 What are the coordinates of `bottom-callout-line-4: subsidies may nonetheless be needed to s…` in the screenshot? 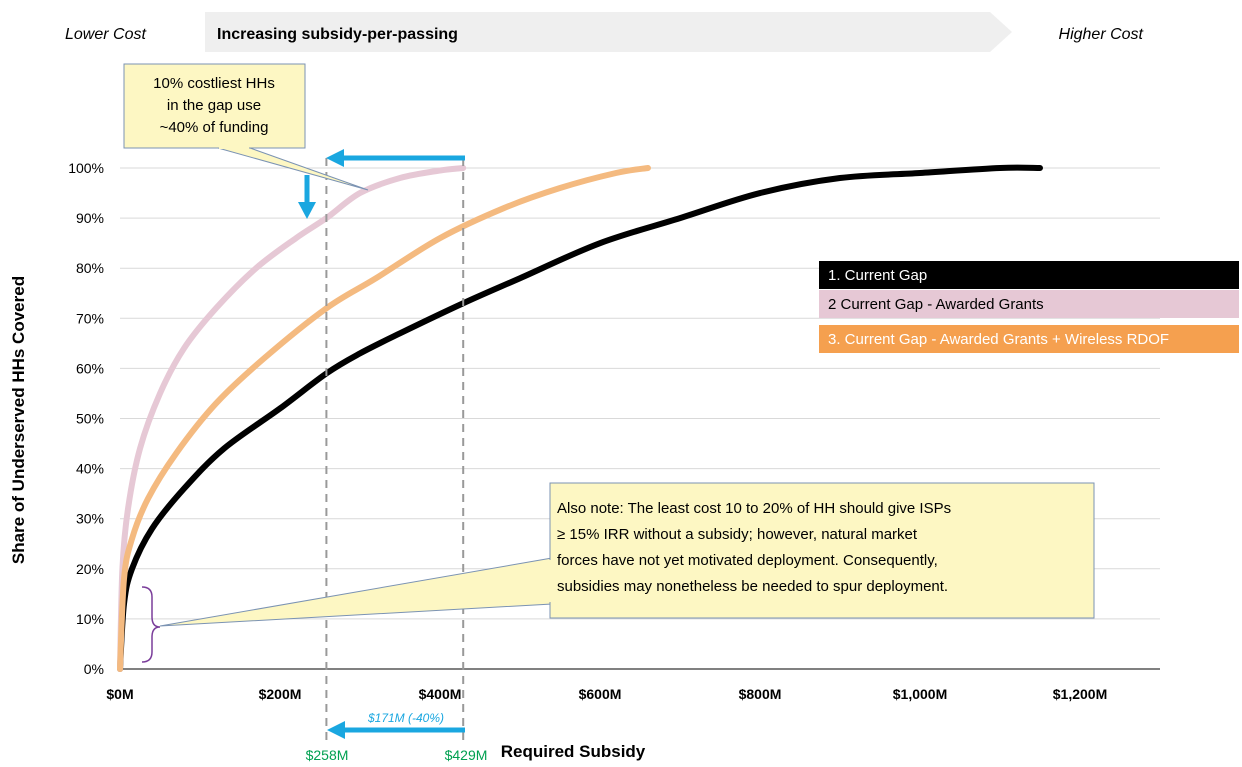 It's located at (752, 586).